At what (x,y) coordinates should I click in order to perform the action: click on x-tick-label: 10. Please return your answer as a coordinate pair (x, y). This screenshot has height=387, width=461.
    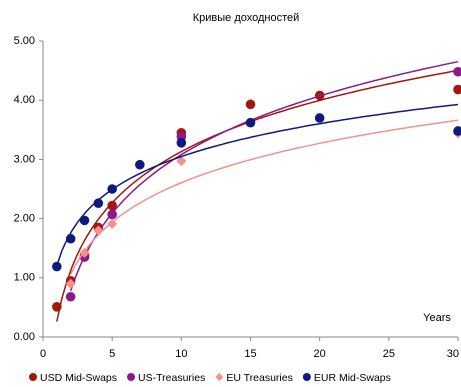
    Looking at the image, I should click on (181, 354).